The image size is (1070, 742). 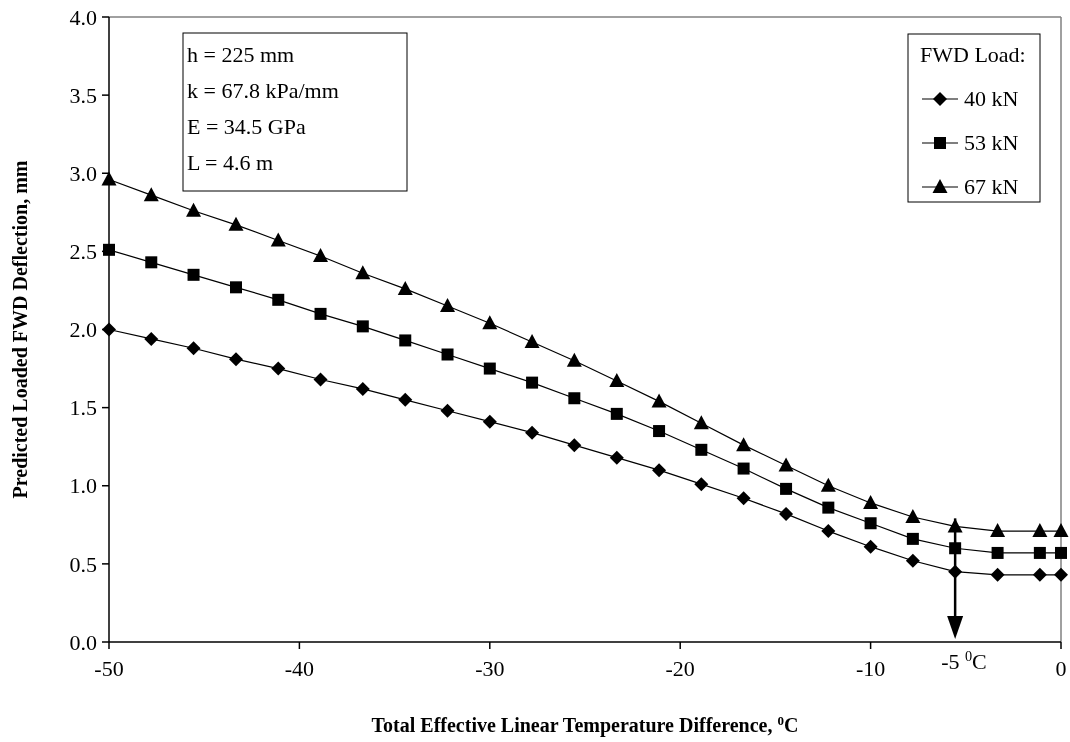 What do you see at coordinates (241, 54) in the screenshot?
I see `annotation: h = 225 mm` at bounding box center [241, 54].